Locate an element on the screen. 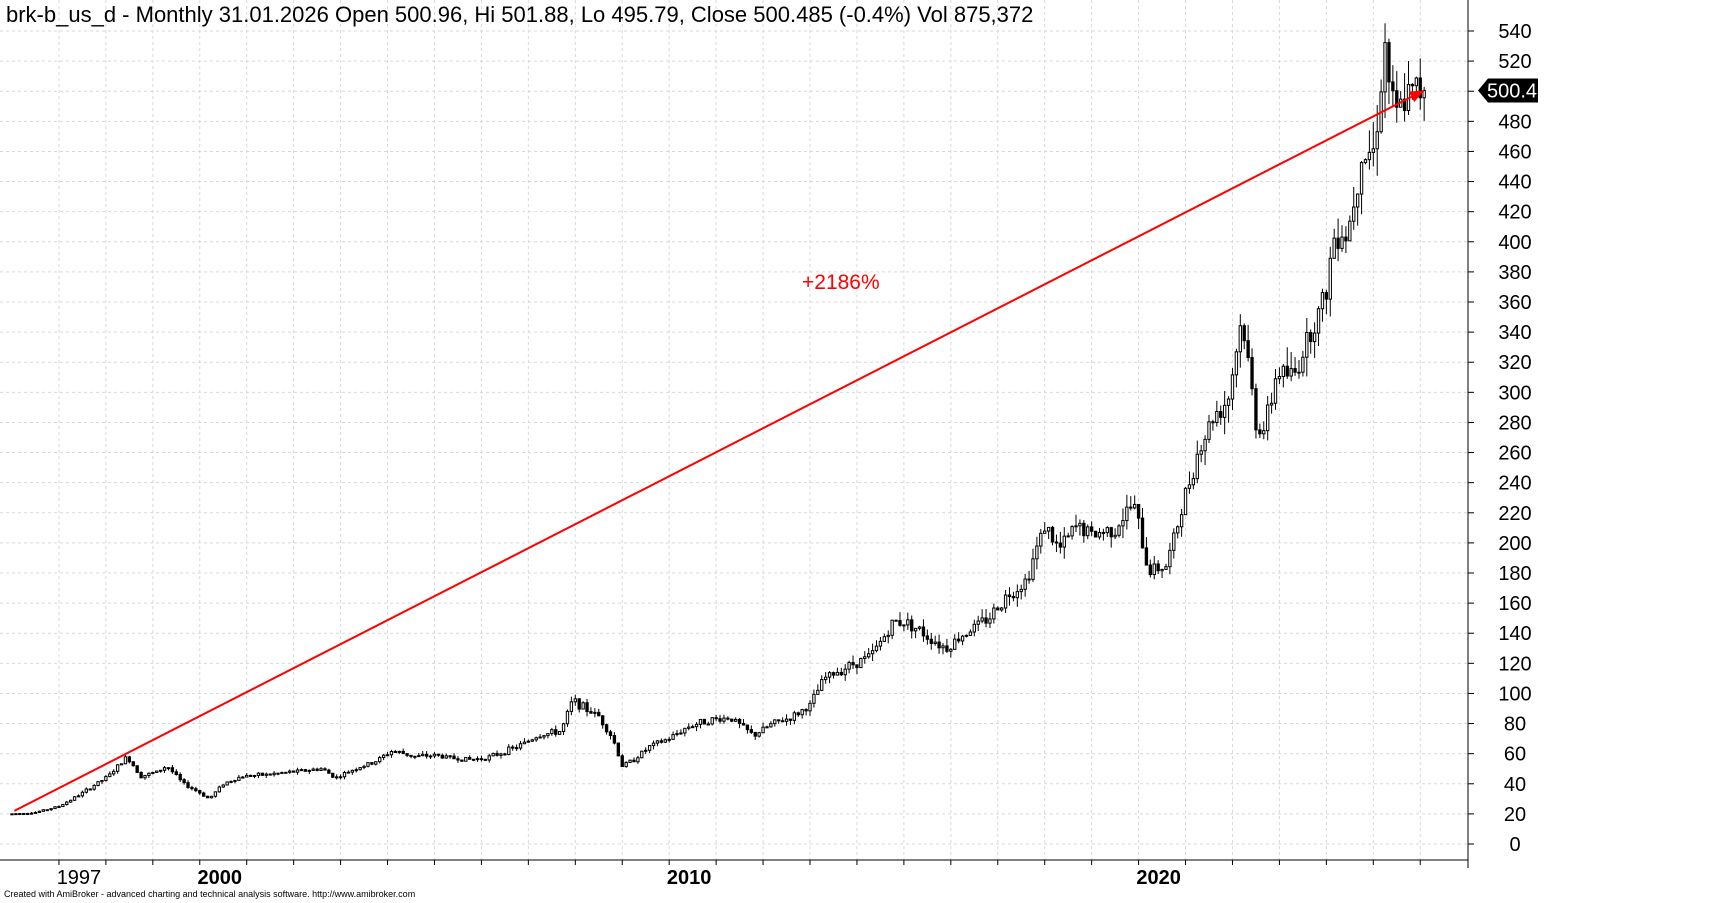 The width and height of the screenshot is (1724, 903). x-tick-label: 2010 is located at coordinates (689, 878).